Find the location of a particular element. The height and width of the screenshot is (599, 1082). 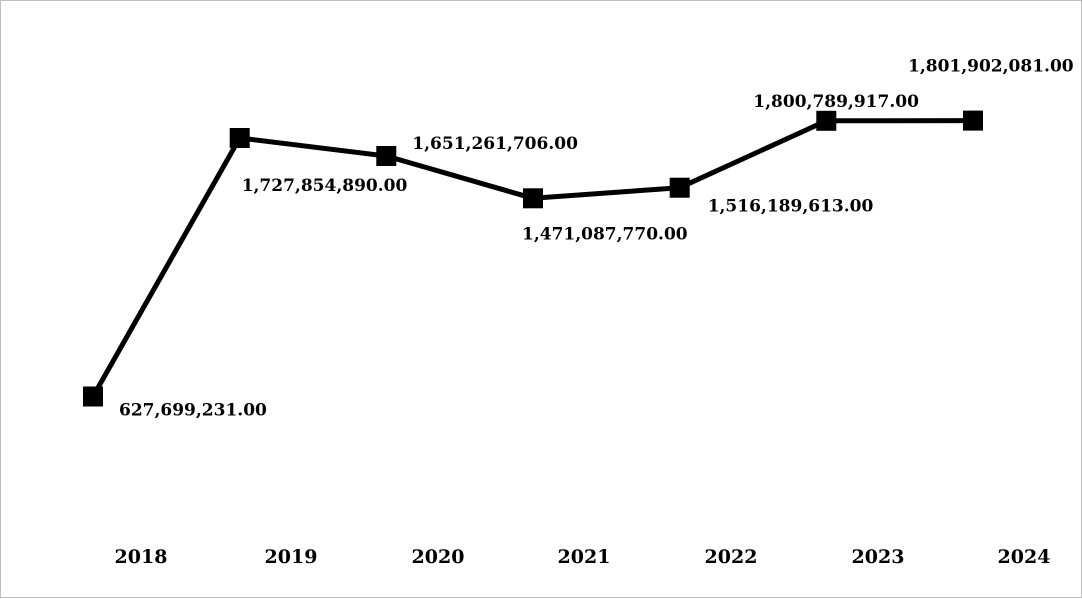

data-point-marker-2023 is located at coordinates (826, 120).